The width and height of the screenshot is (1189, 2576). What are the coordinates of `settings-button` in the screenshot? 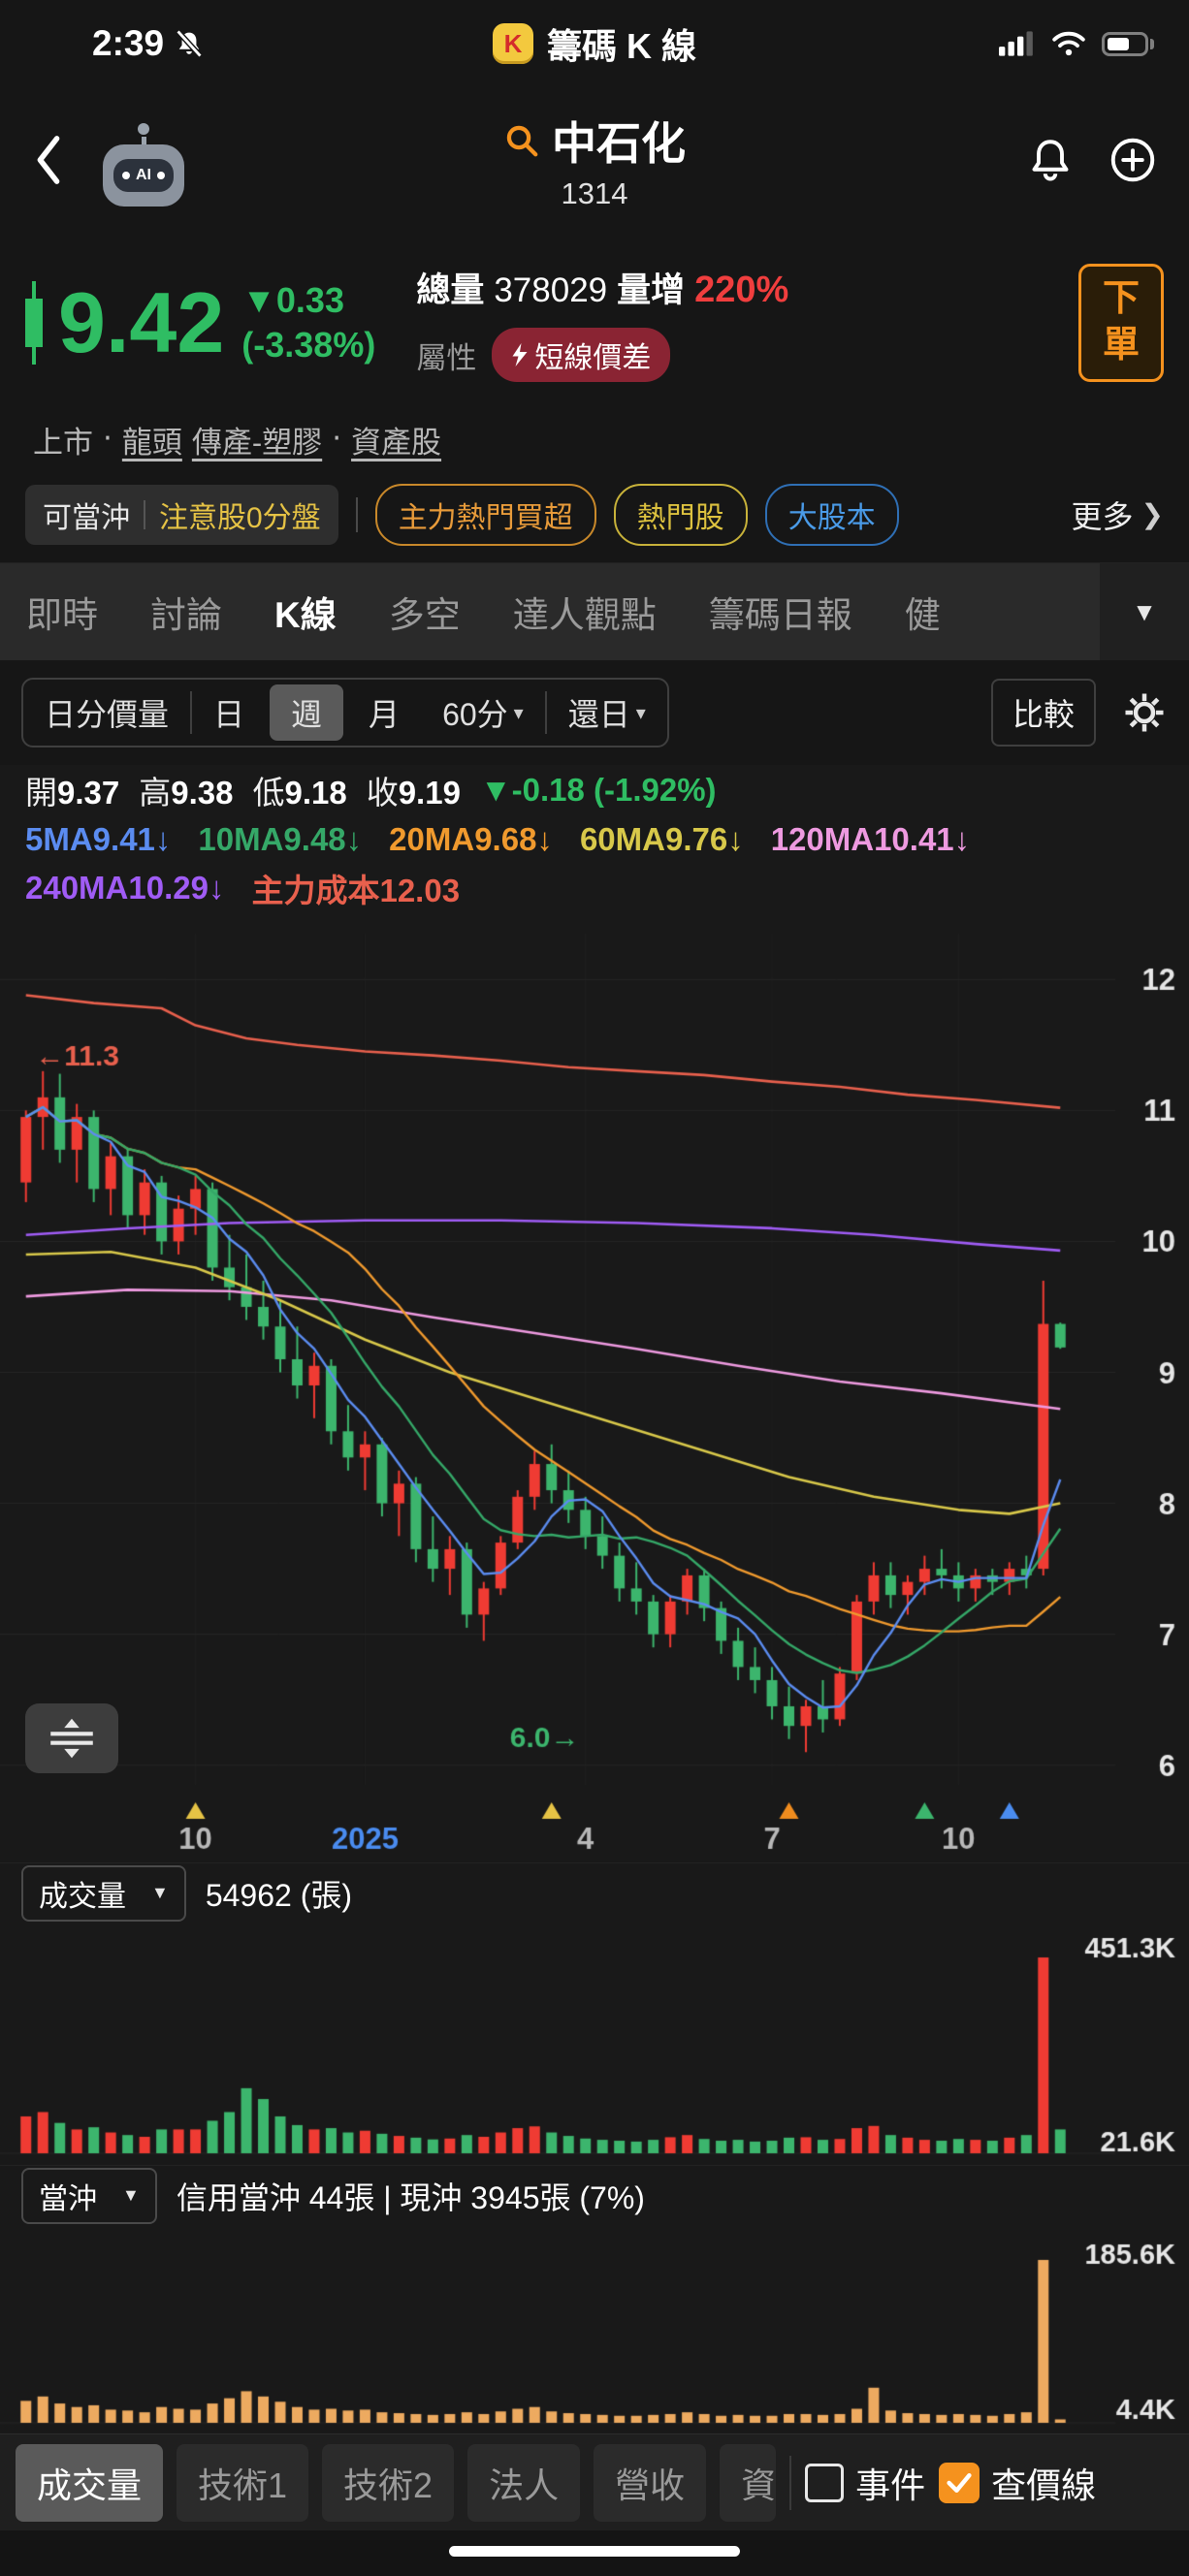 It's located at (1144, 712).